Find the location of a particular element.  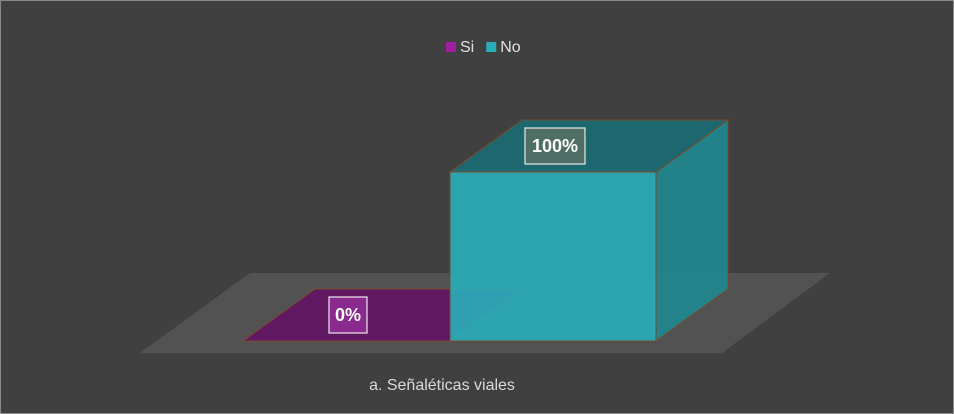

category-label: a. Señaléticas viales is located at coordinates (442, 385).